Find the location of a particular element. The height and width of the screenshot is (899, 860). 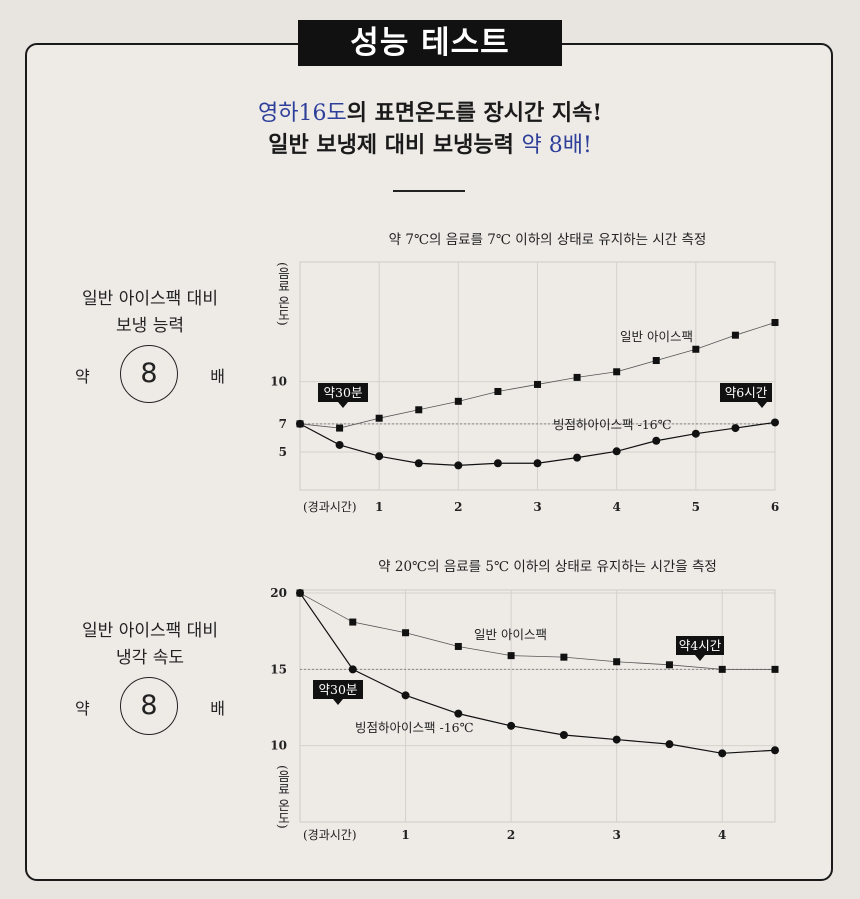

chart2-annotation: 약4시간 is located at coordinates (700, 645).